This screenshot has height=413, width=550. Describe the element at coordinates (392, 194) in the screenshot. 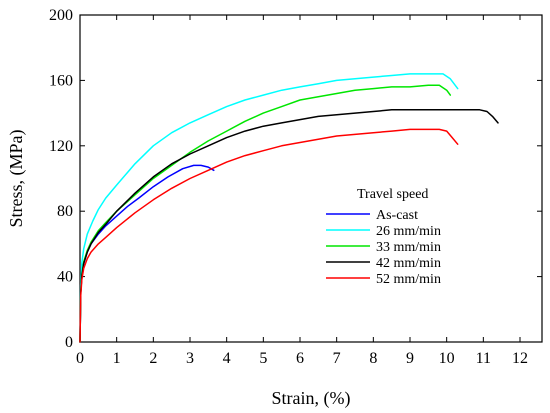

I see `legend-title: Travel speed` at that location.